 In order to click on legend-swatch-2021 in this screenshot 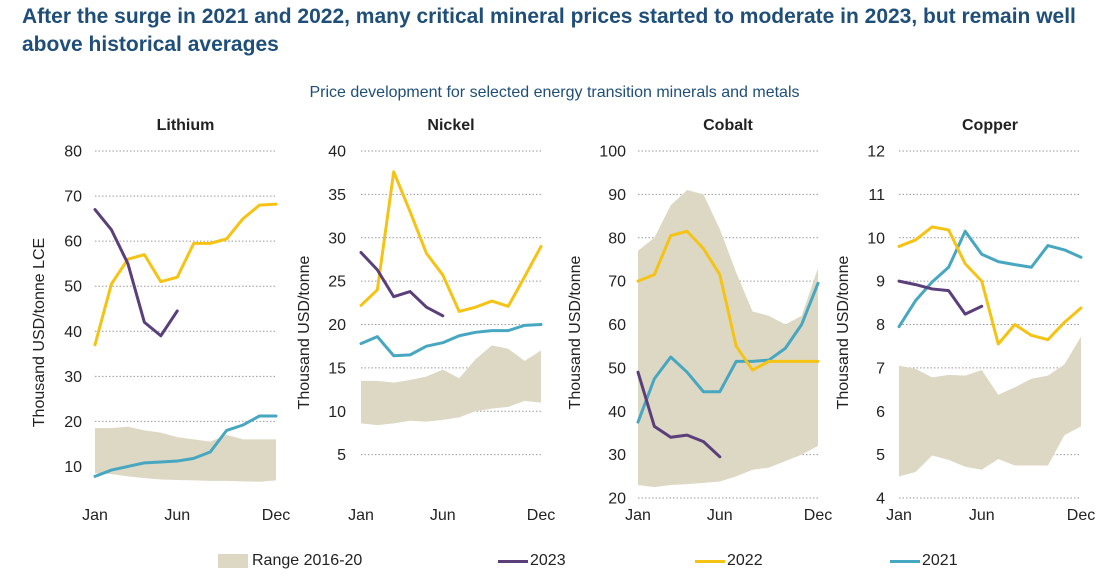, I will do `click(905, 561)`.